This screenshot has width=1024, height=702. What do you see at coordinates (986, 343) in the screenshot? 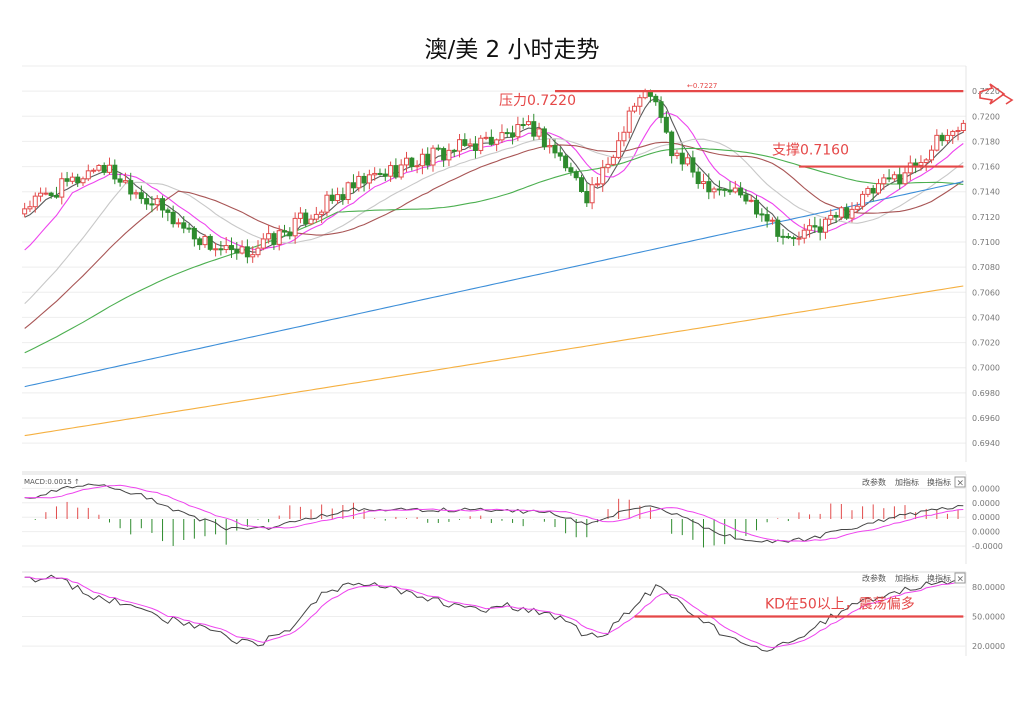
I see `y-tick-label: 0.7020` at bounding box center [986, 343].